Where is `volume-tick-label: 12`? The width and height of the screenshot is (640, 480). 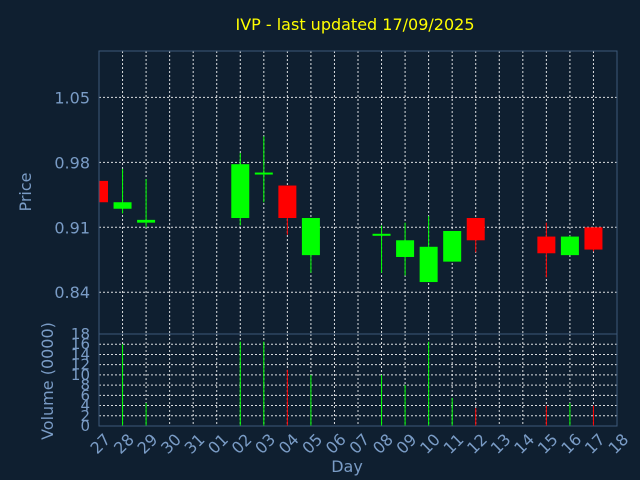
volume-tick-label: 12 is located at coordinates (80, 365).